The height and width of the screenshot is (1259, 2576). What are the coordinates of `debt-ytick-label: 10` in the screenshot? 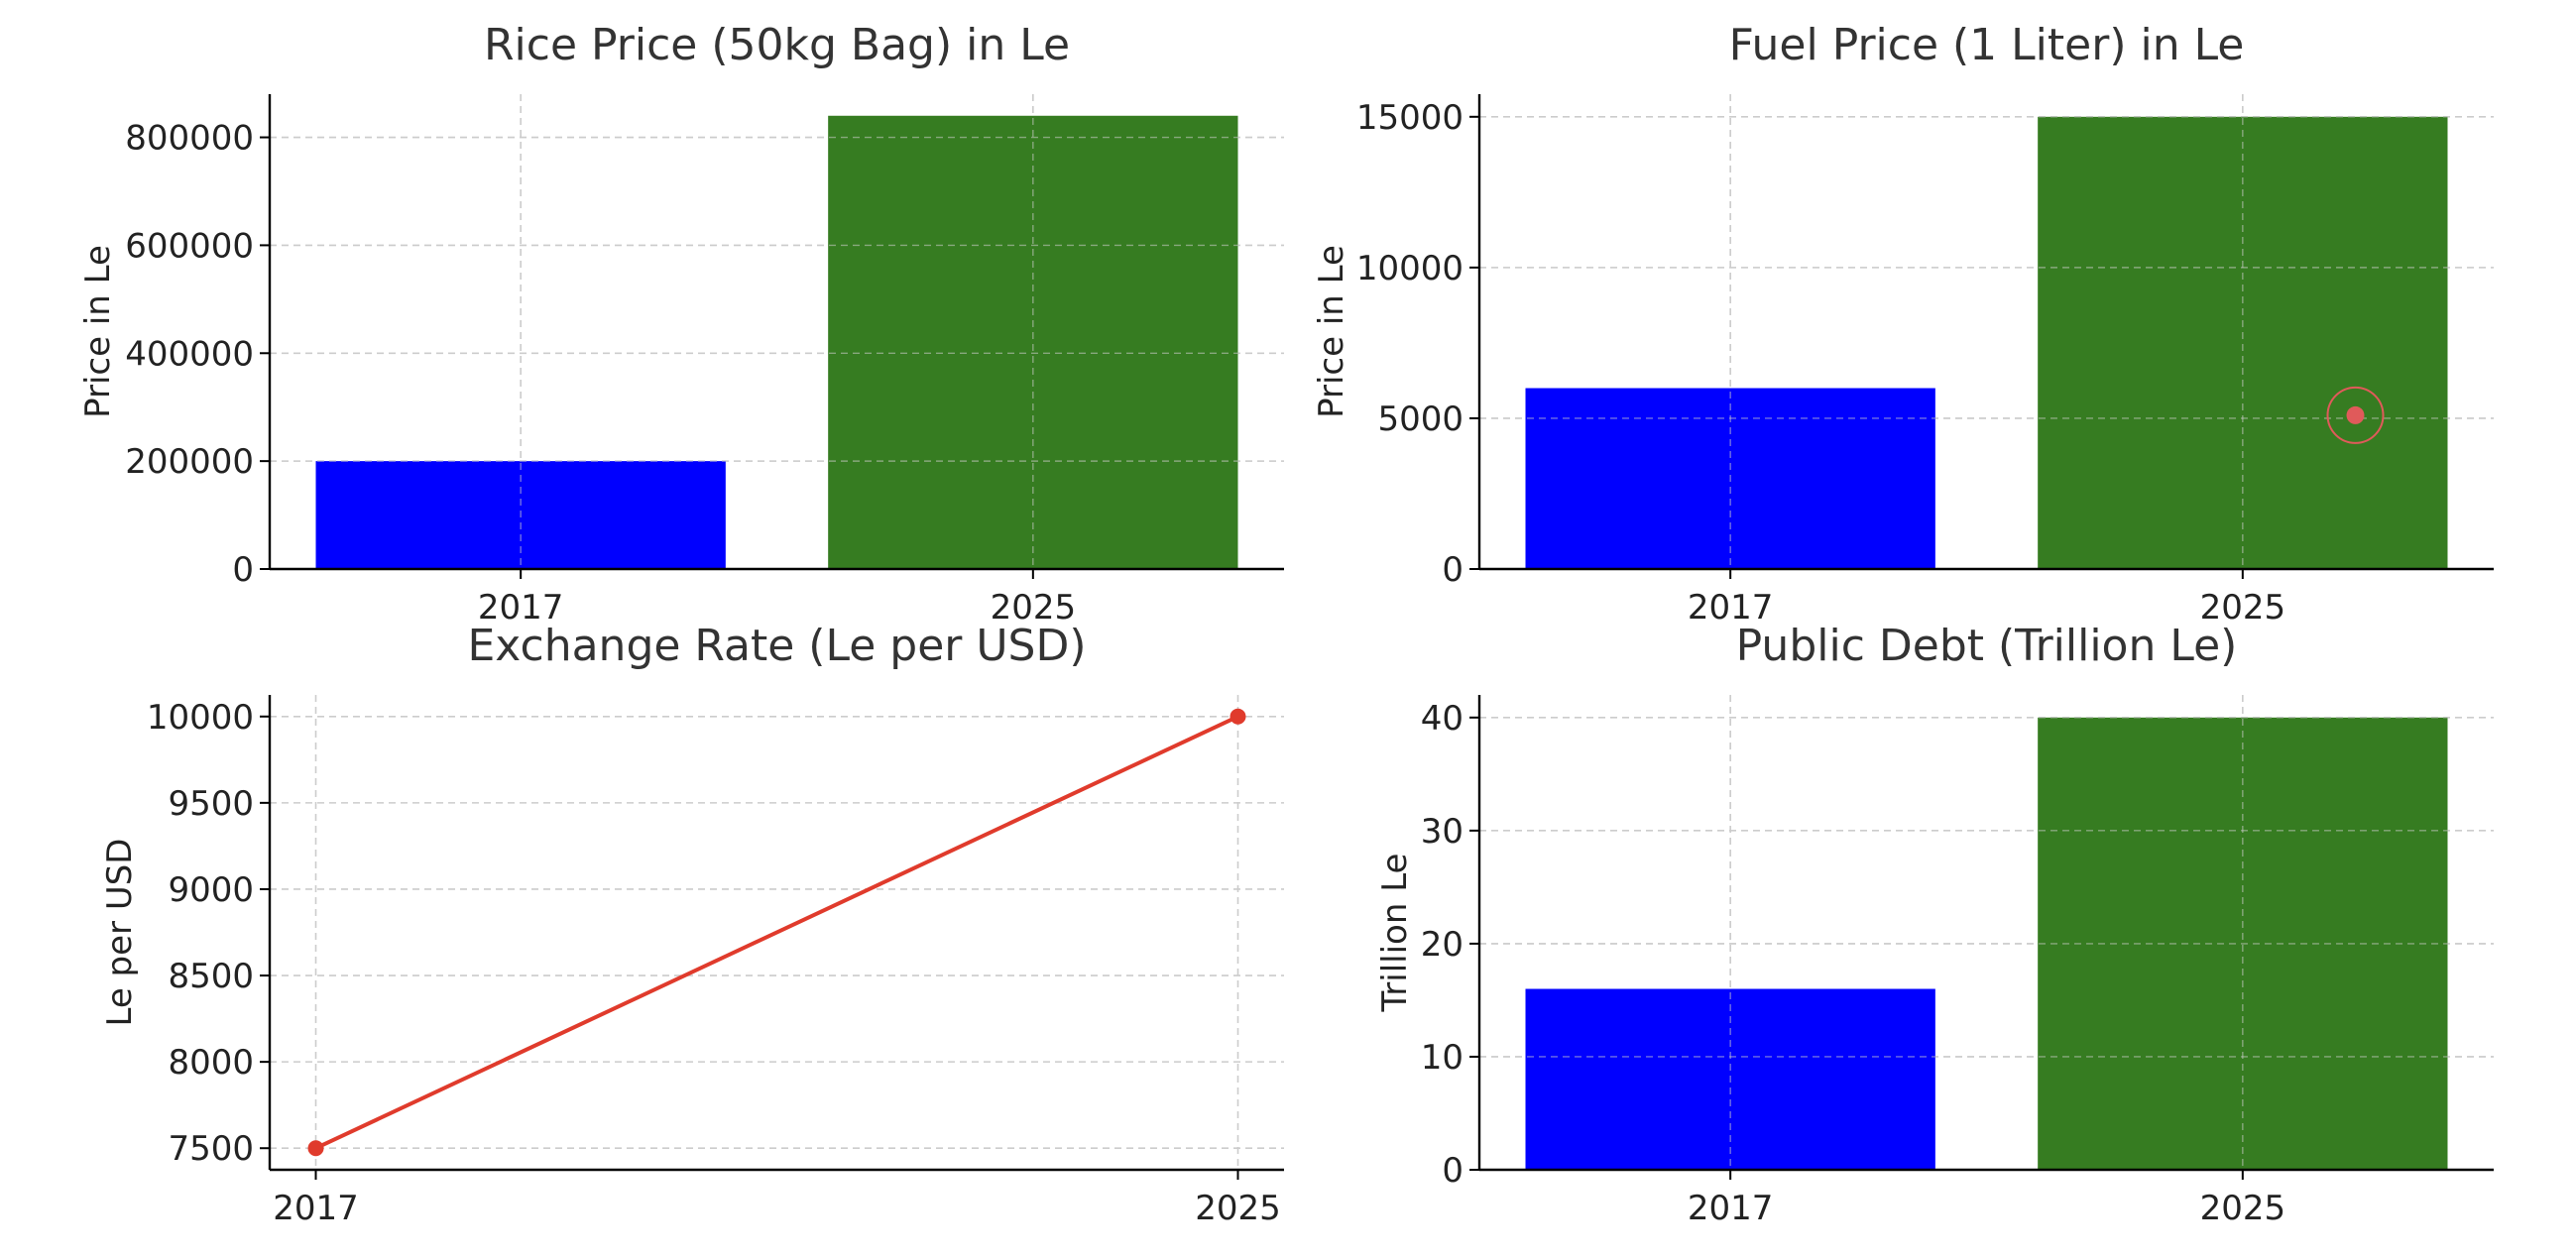 It's located at (1442, 1058).